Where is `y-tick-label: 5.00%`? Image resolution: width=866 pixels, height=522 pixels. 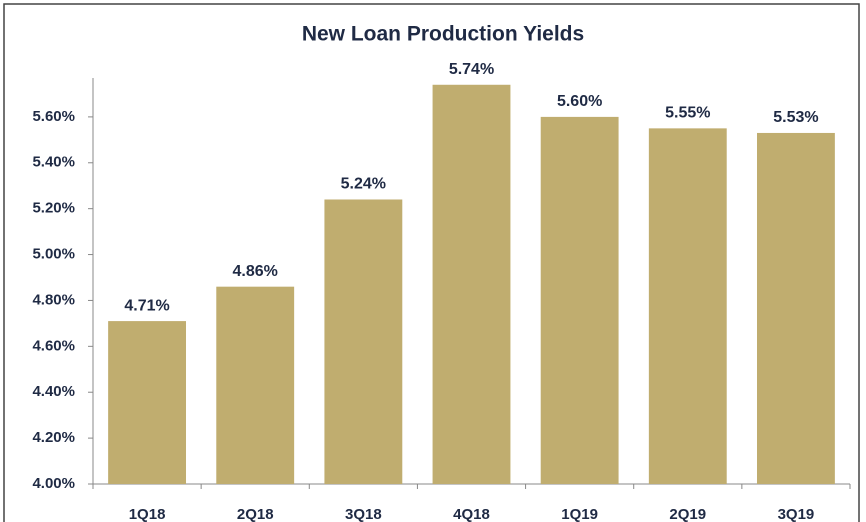
y-tick-label: 5.00% is located at coordinates (53, 254).